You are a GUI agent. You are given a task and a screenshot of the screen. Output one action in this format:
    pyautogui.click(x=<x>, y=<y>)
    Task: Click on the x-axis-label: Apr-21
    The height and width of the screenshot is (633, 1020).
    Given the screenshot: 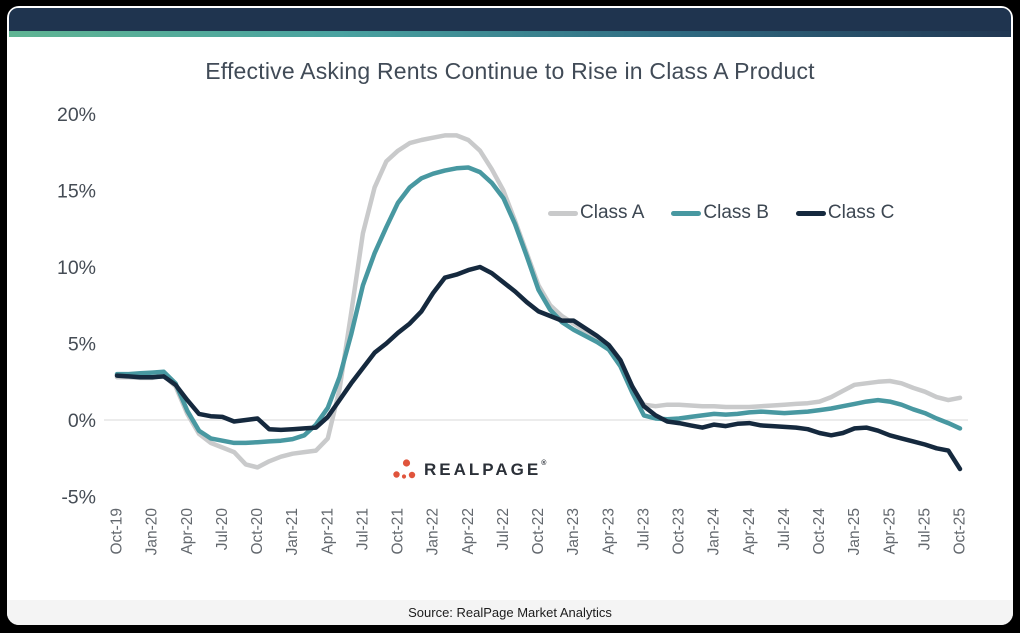 What is the action you would take?
    pyautogui.click(x=327, y=531)
    